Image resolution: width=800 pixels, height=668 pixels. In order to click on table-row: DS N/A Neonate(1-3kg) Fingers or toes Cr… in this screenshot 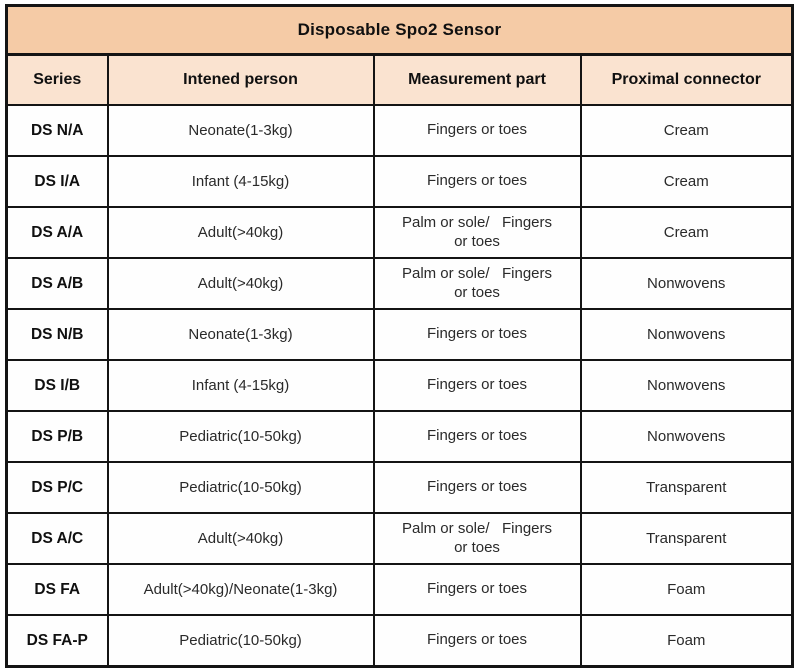, I will do `click(399, 130)`.